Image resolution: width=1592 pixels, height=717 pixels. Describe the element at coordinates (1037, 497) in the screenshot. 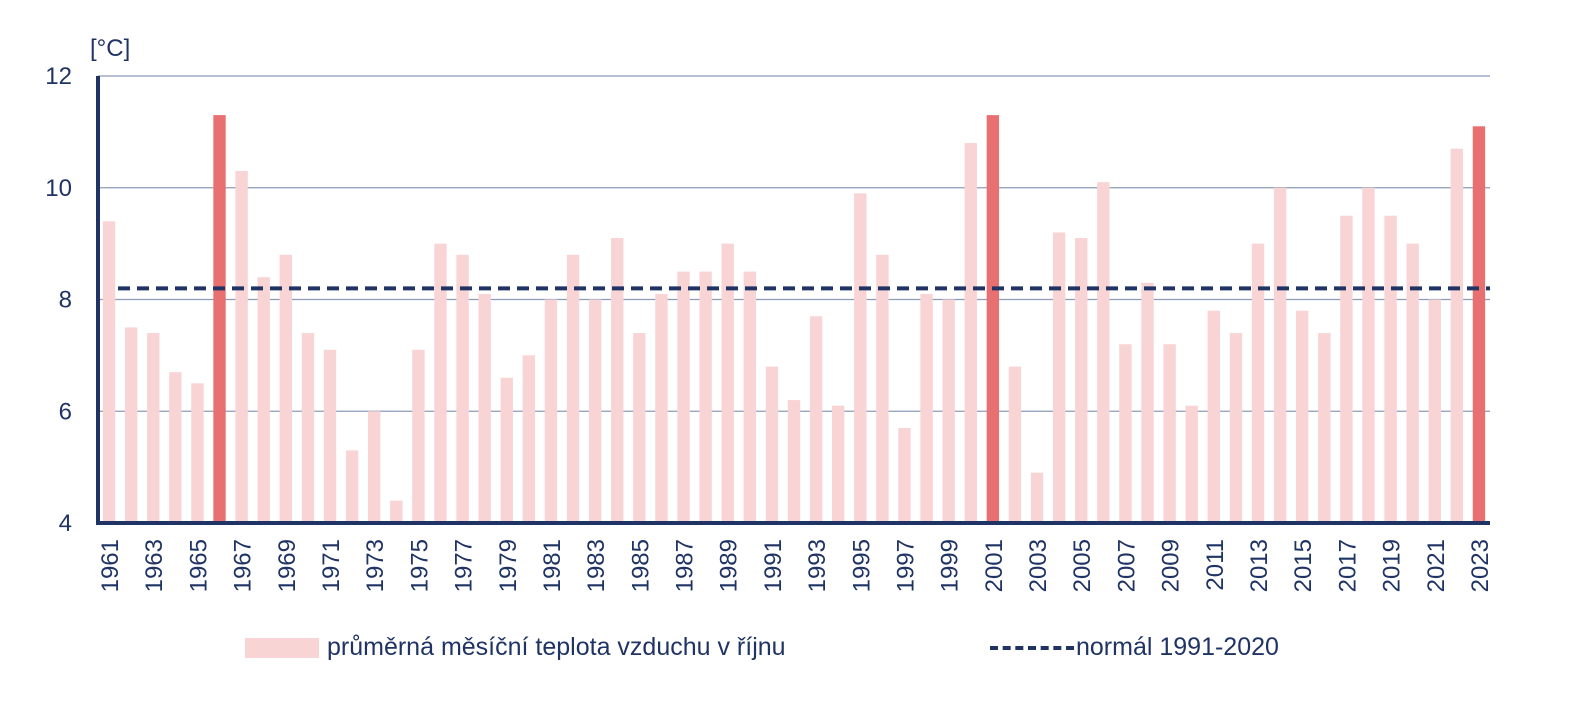

I see `bar-2003` at that location.